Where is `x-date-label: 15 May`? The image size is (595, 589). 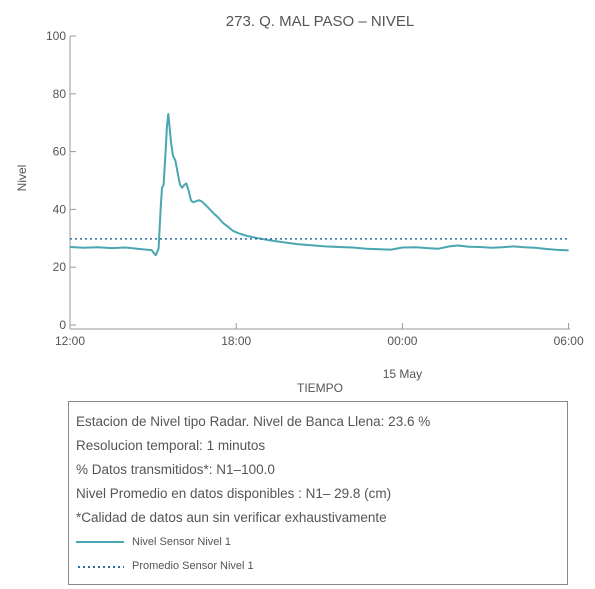 x-date-label: 15 May is located at coordinates (402, 374).